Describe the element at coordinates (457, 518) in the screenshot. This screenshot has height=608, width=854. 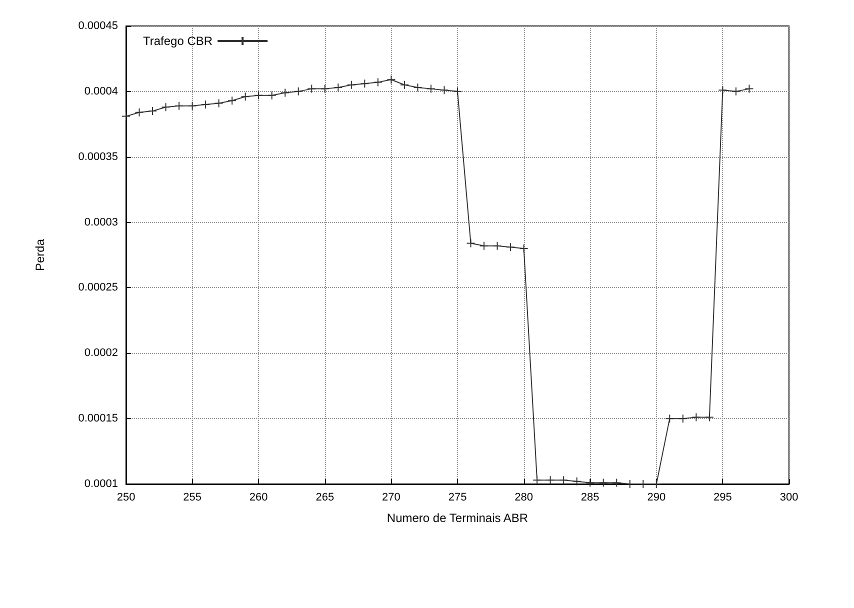
I see `x-axis-title: Numero de Terminais ABR` at that location.